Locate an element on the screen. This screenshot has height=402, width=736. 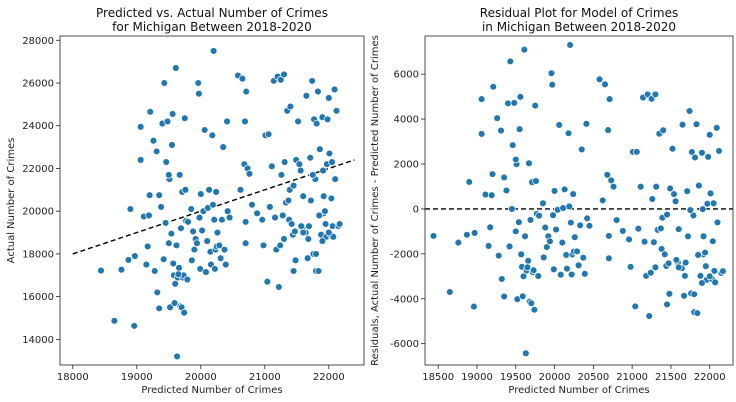
right-x-tick-label: 19000 is located at coordinates (477, 377).